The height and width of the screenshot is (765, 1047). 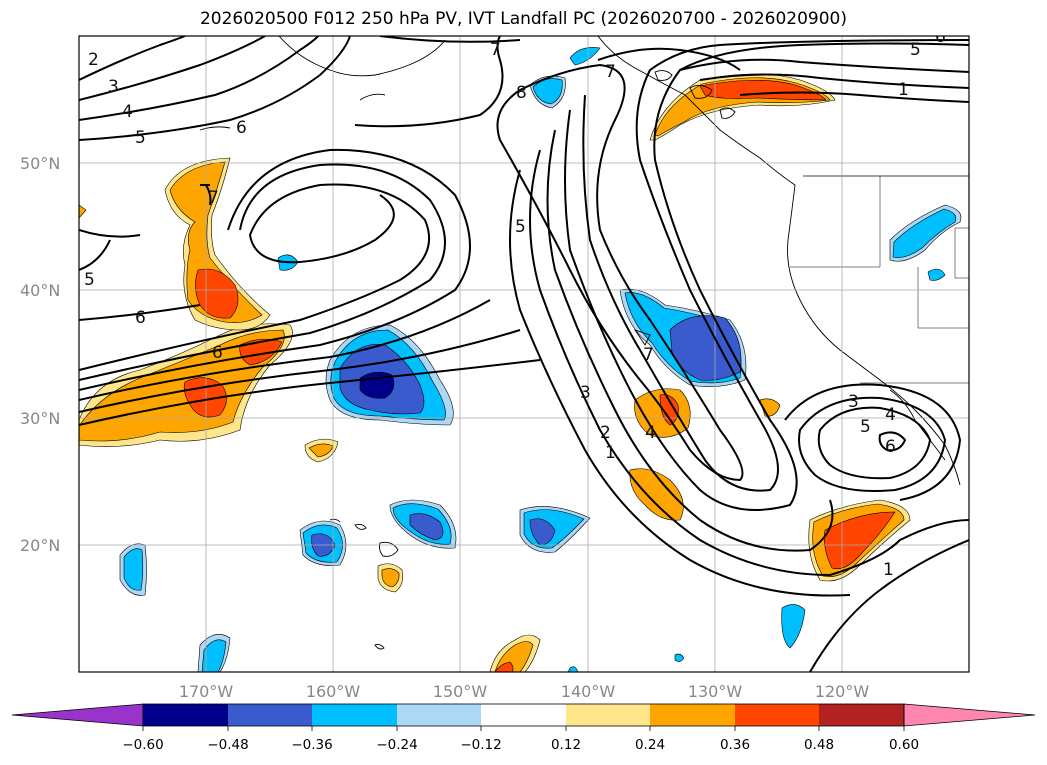 I want to click on colorbar-outline, so click(x=523, y=715).